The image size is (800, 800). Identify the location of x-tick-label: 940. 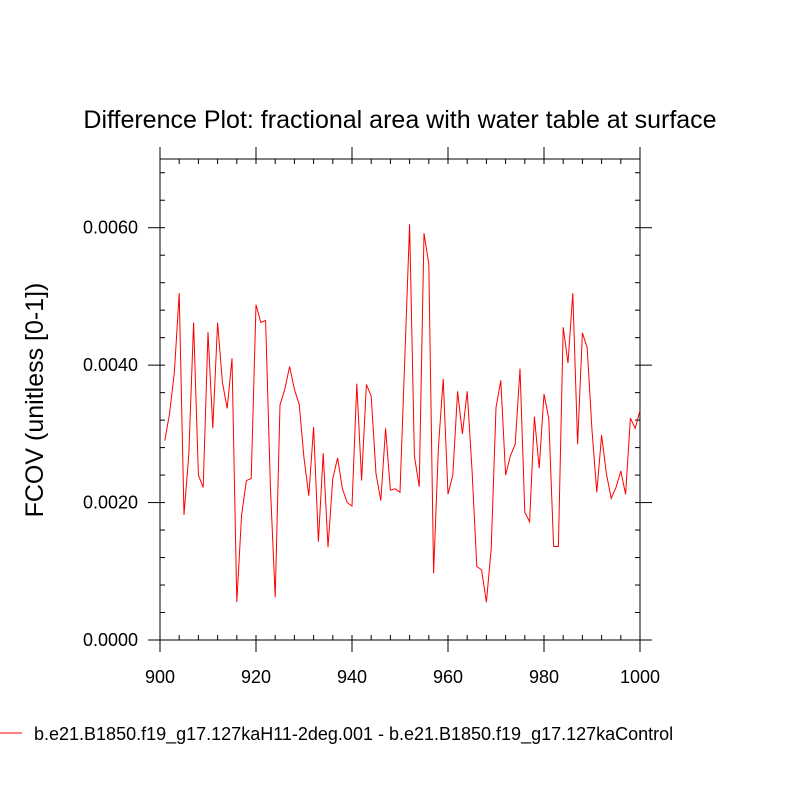
(352, 677).